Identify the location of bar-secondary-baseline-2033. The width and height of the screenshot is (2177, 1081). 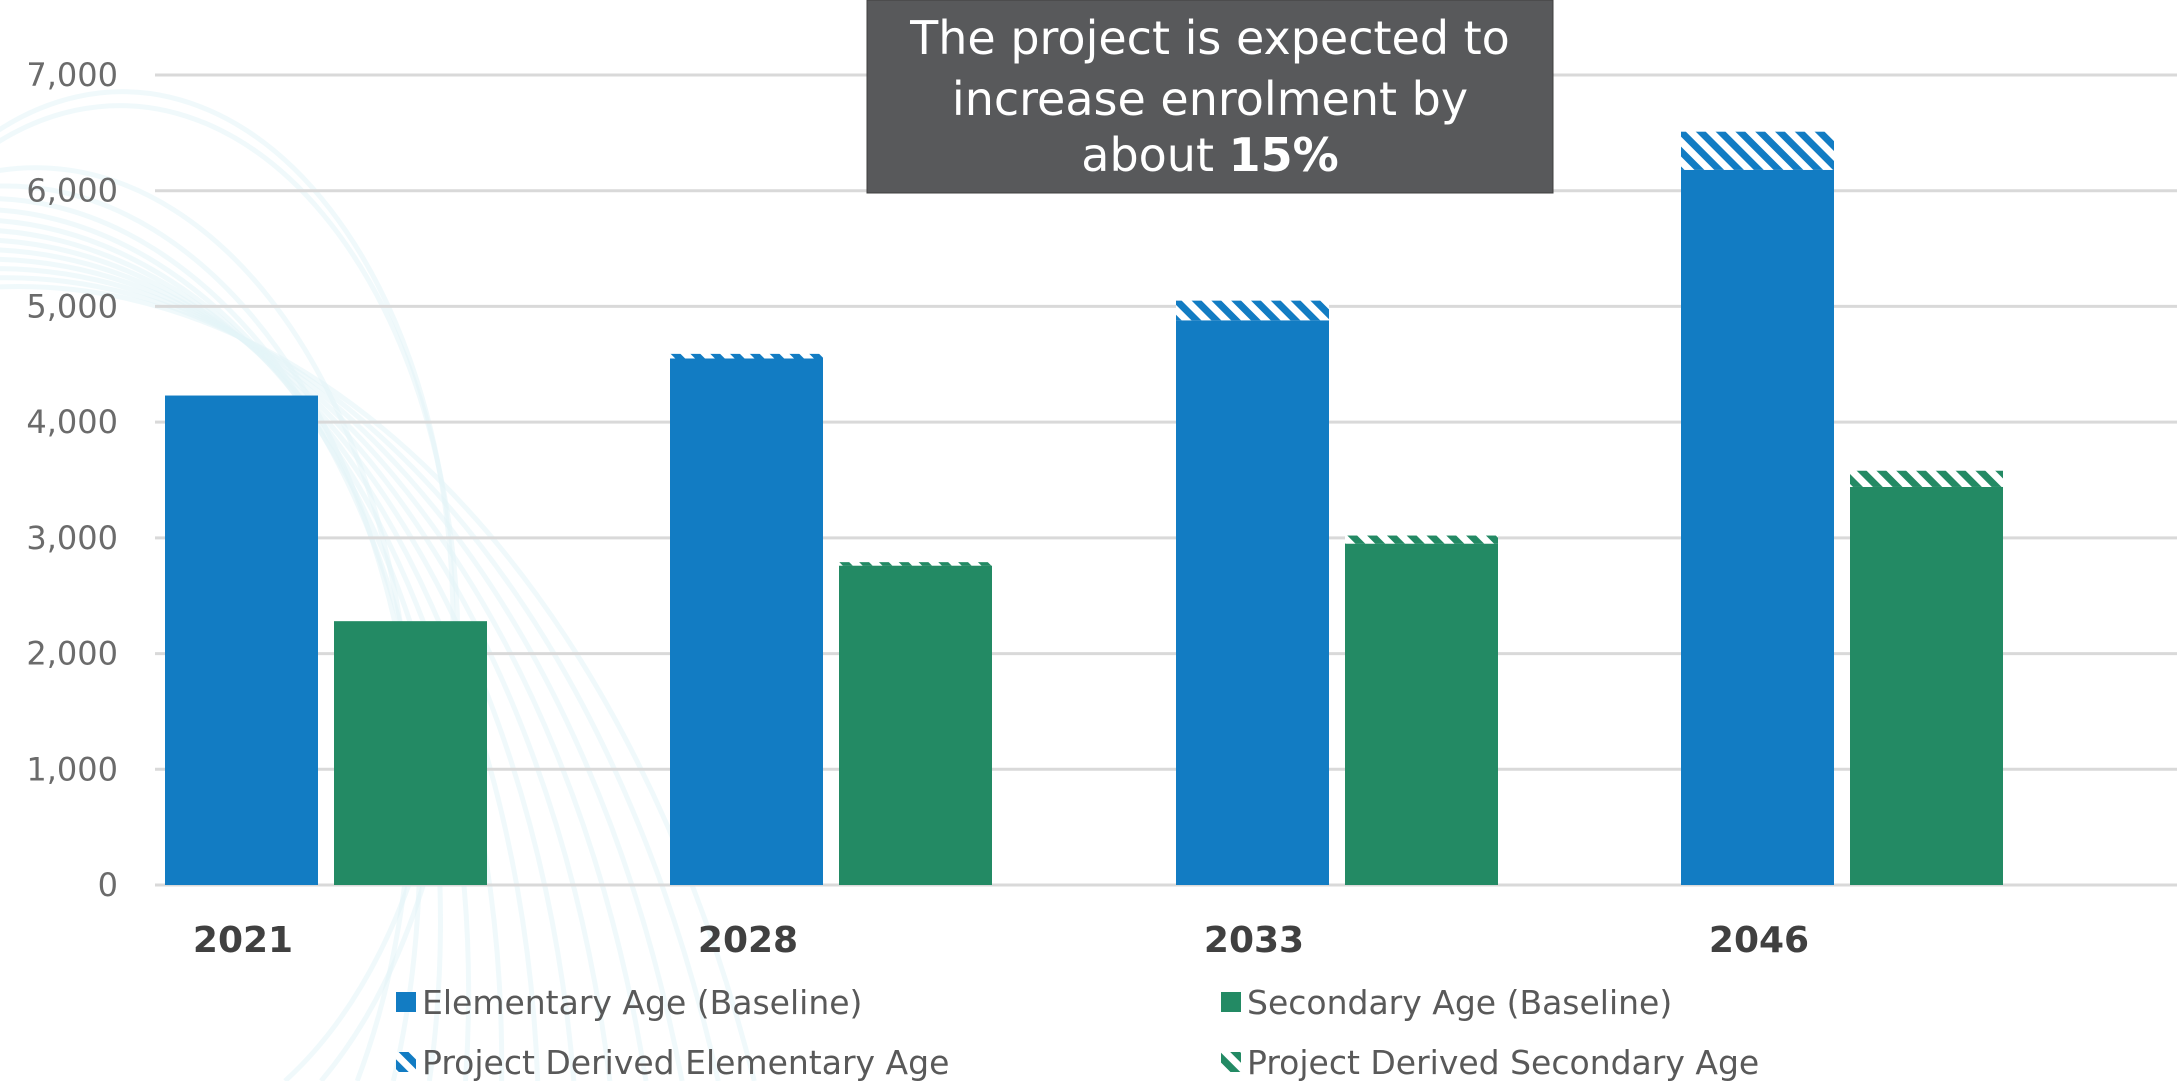
(1421, 714).